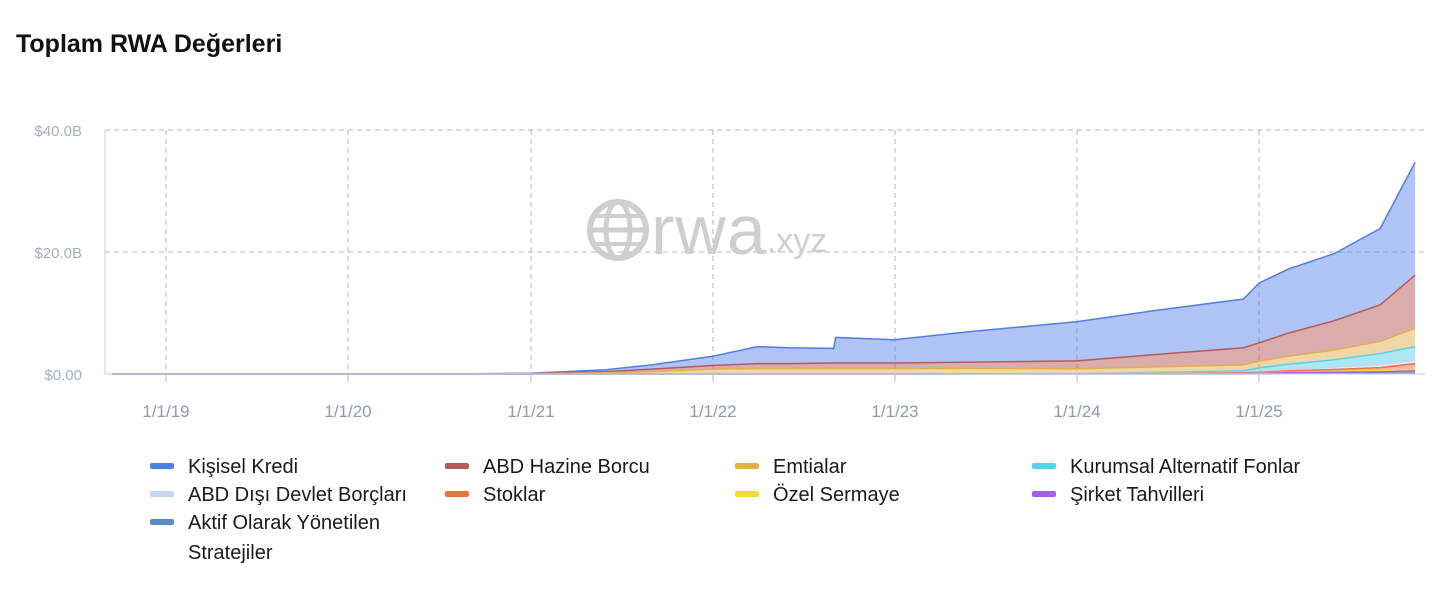 Image resolution: width=1456 pixels, height=615 pixels. Describe the element at coordinates (1137, 495) in the screenshot. I see `legend-label: Şirket Tahvilleri` at that location.